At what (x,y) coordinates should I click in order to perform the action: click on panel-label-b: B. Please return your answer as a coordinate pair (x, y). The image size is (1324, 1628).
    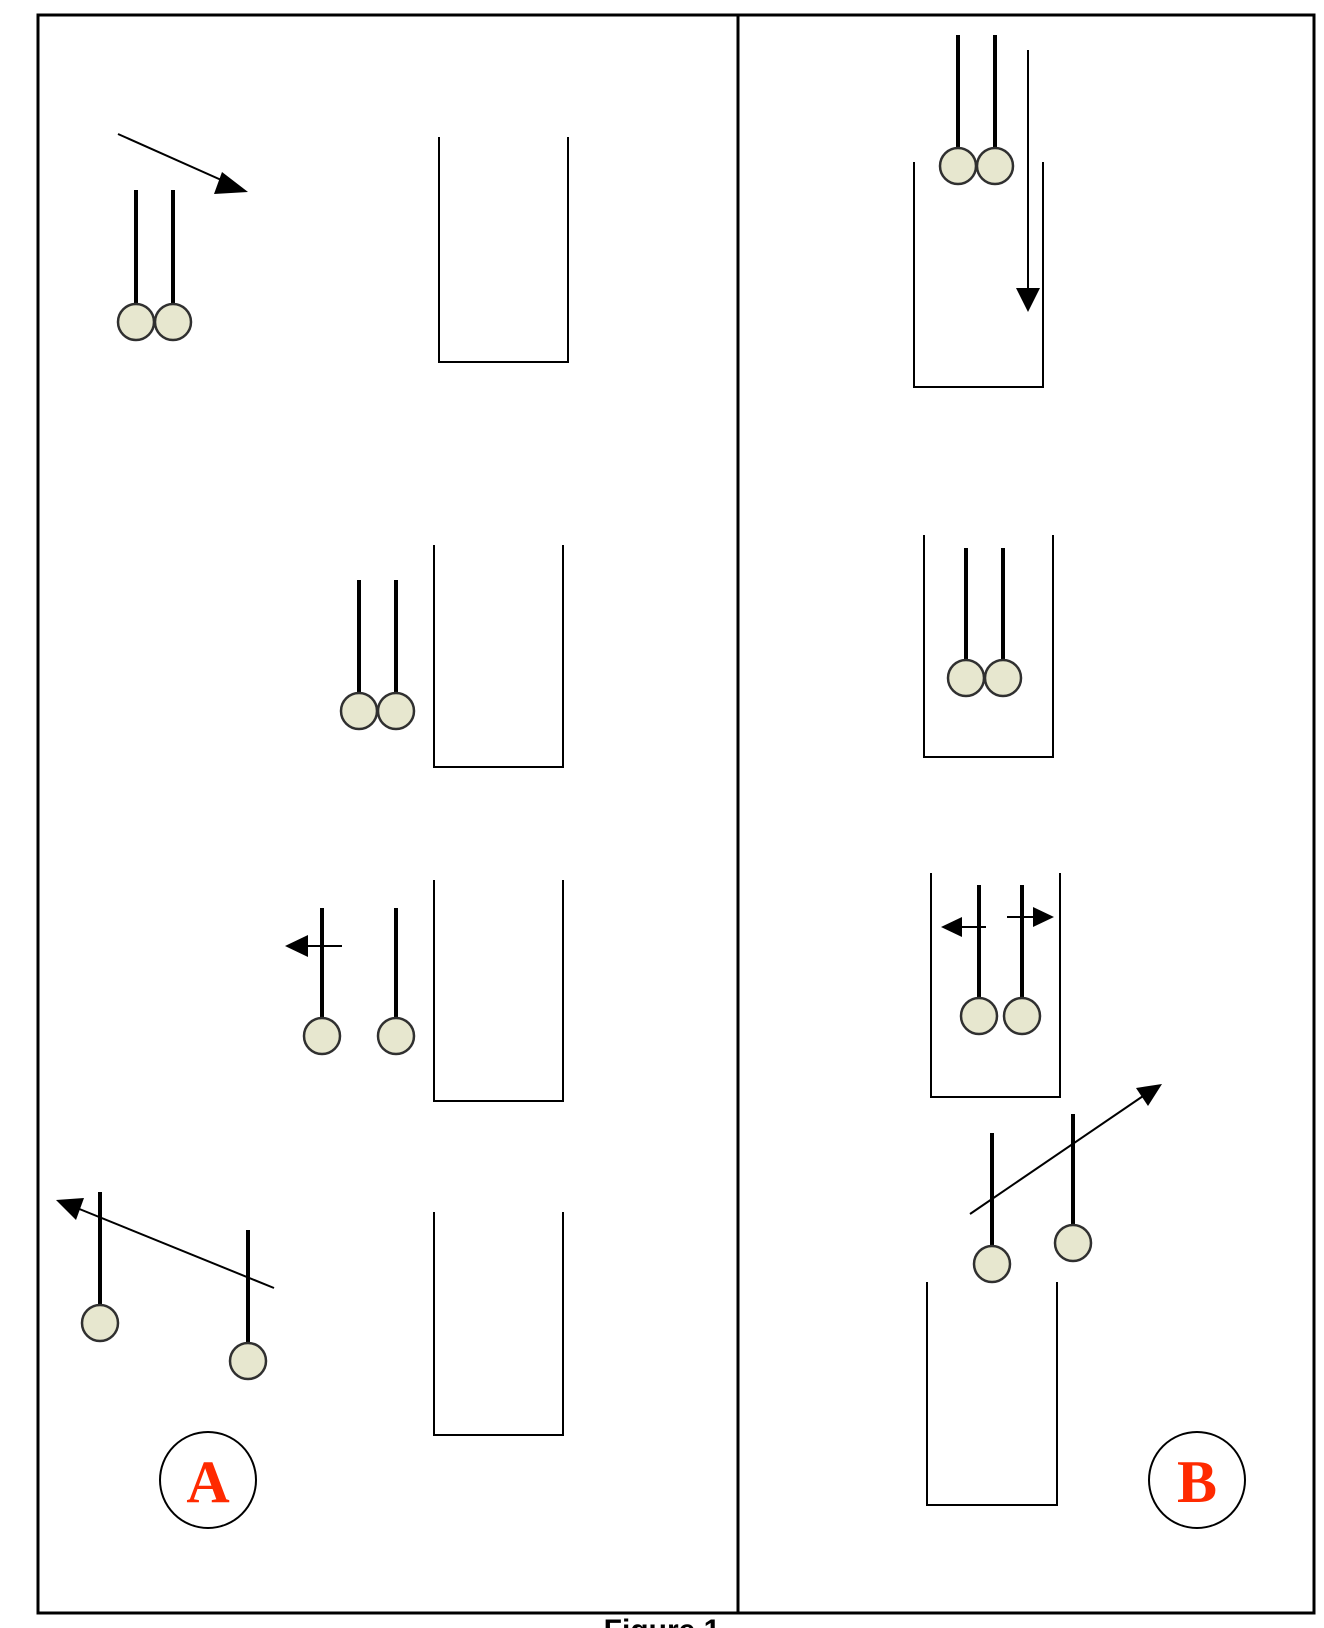
    Looking at the image, I should click on (1197, 1482).